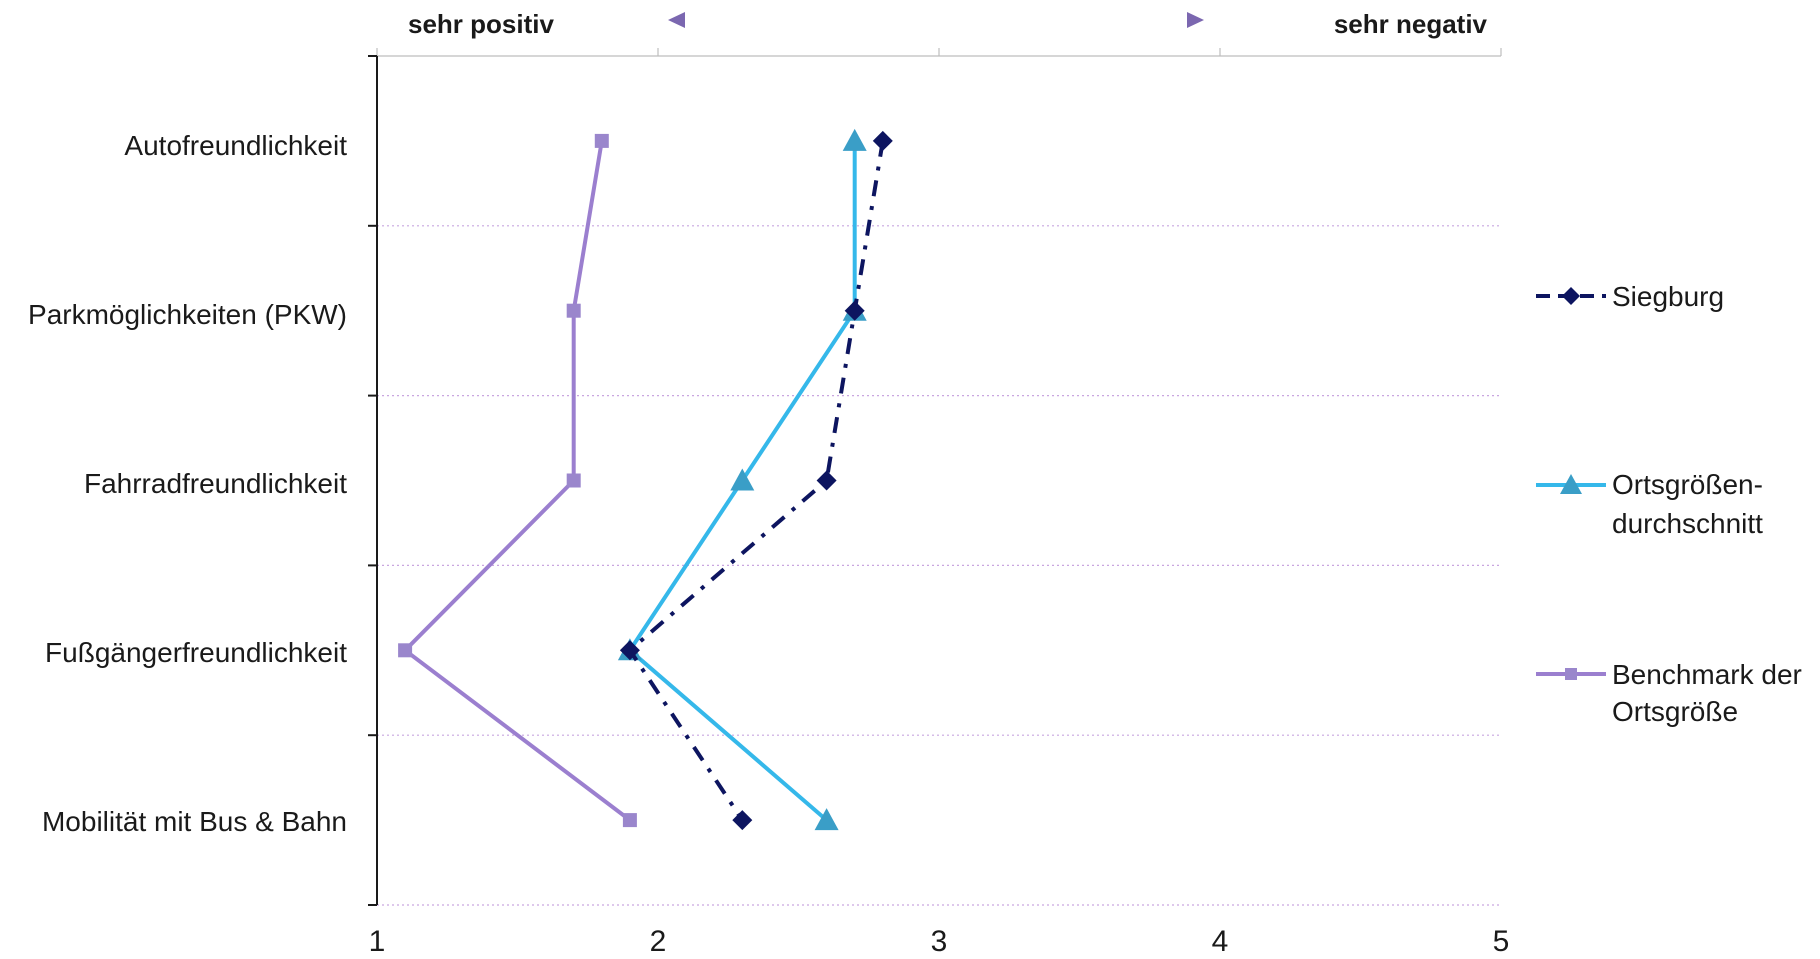 The width and height of the screenshot is (1820, 959). Describe the element at coordinates (1571, 296) in the screenshot. I see `diamond-icon` at that location.